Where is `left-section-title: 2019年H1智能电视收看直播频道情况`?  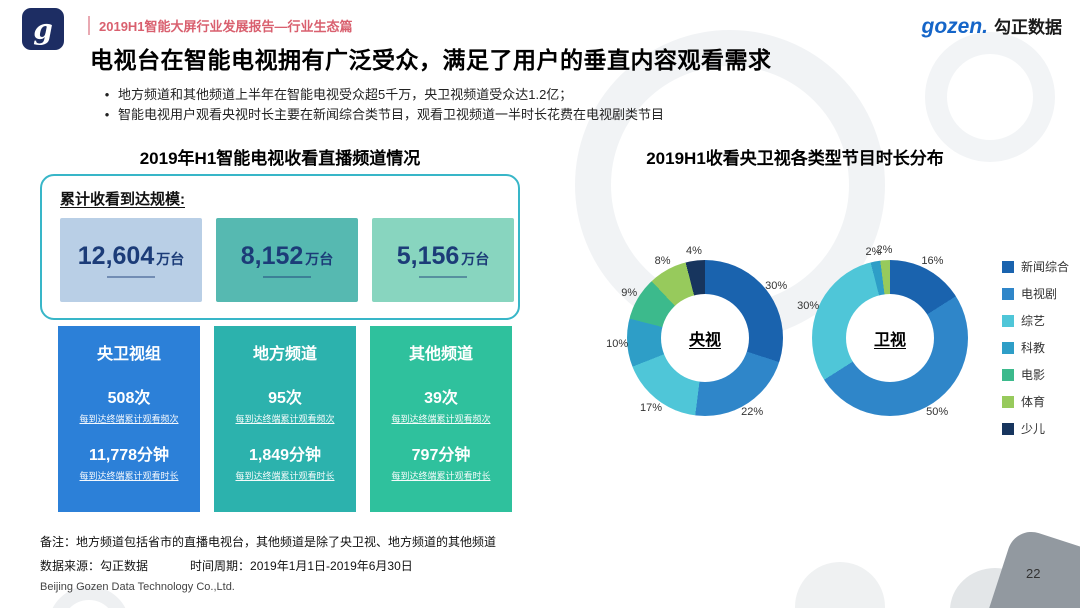
left-section-title: 2019年H1智能电视收看直播频道情况 is located at coordinates (280, 158).